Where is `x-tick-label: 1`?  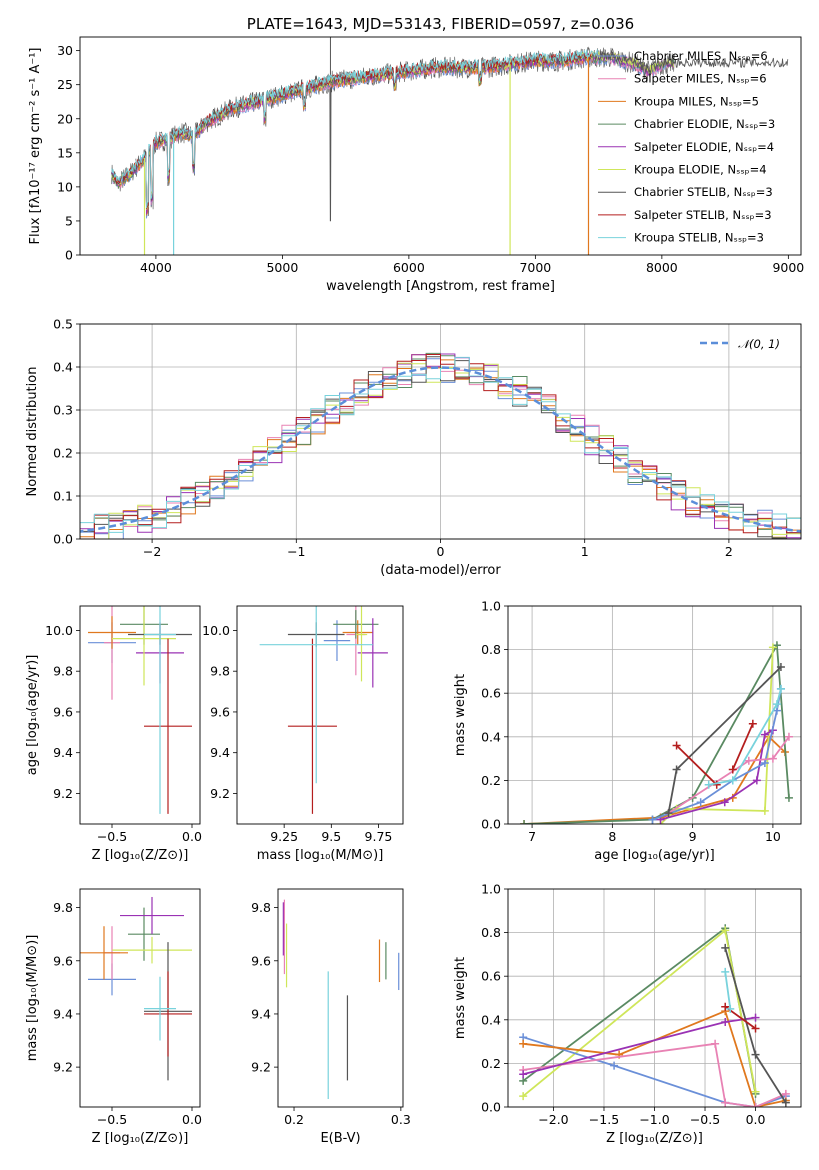 x-tick-label: 1 is located at coordinates (585, 551).